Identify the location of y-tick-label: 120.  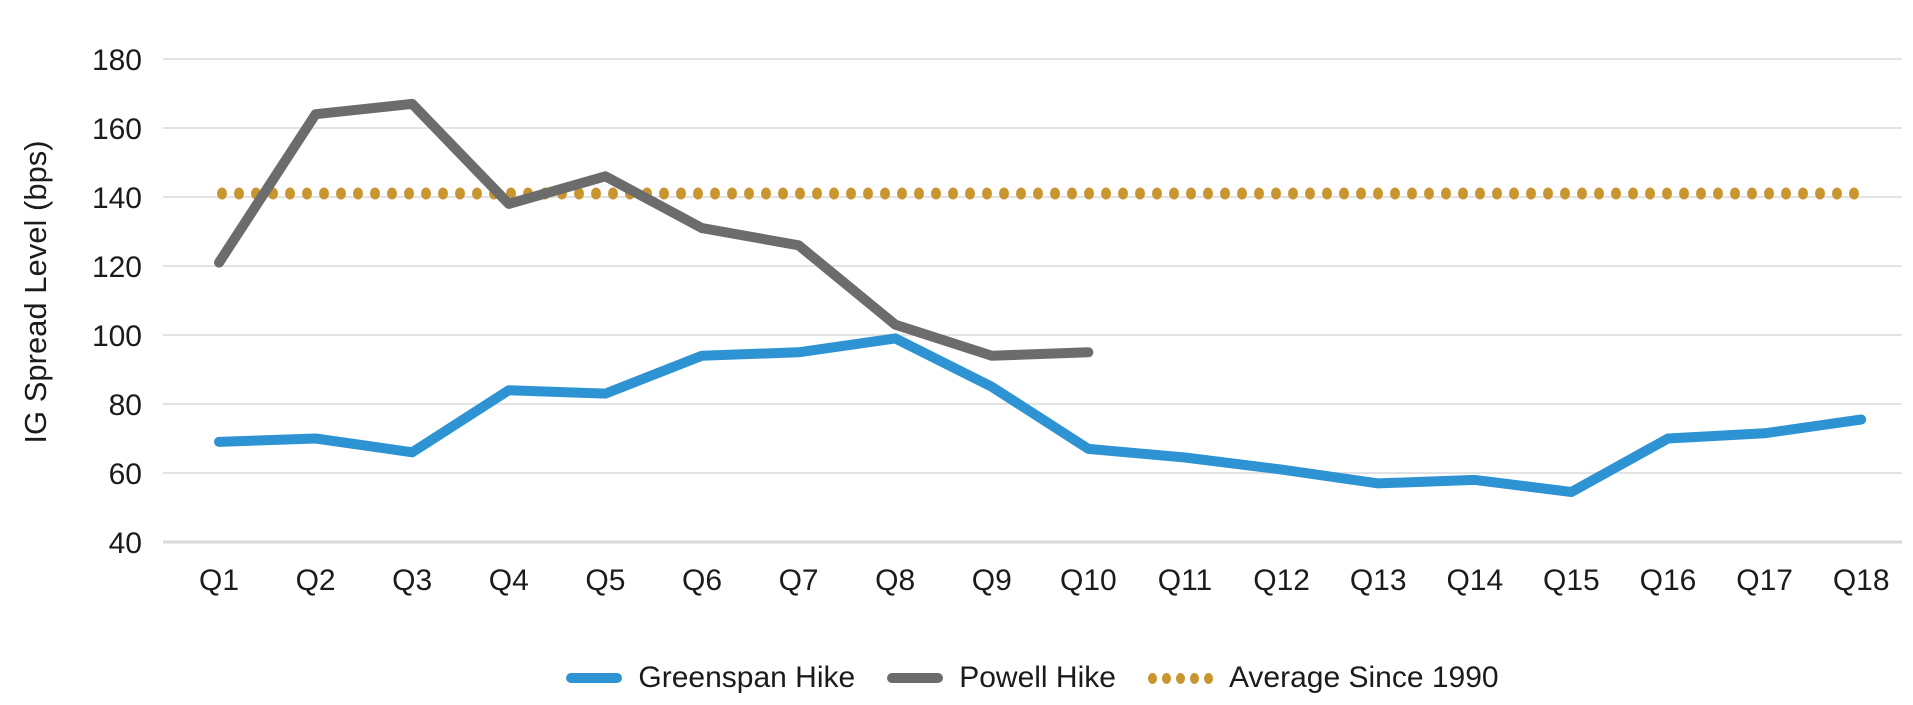
(117, 267).